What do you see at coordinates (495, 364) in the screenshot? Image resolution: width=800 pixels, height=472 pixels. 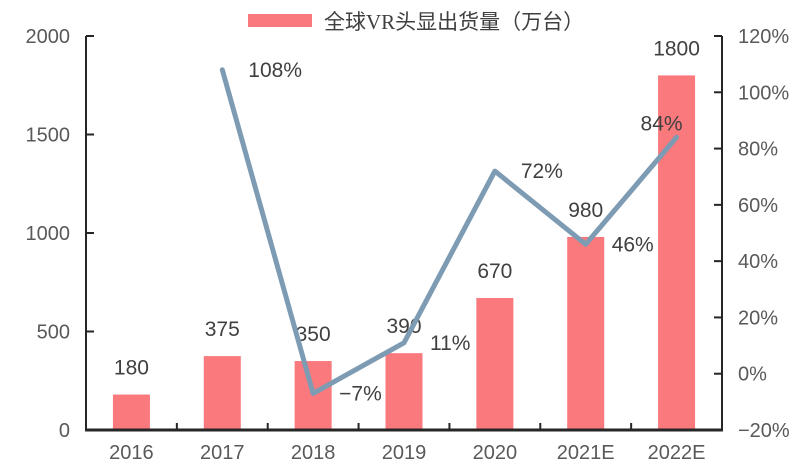 I see `bar-2020` at bounding box center [495, 364].